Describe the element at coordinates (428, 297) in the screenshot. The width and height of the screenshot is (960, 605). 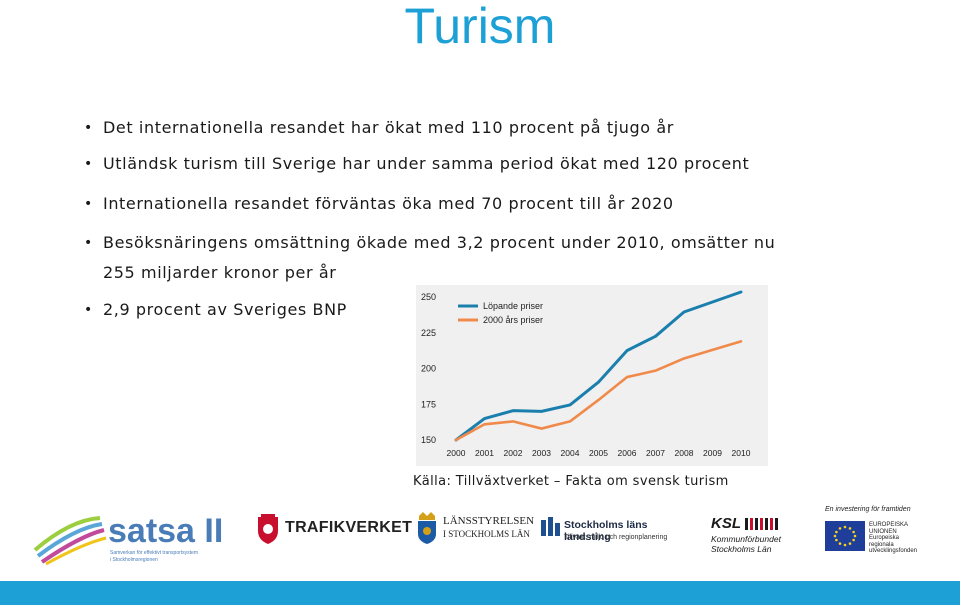
I see `y-tick-label: 250` at that location.